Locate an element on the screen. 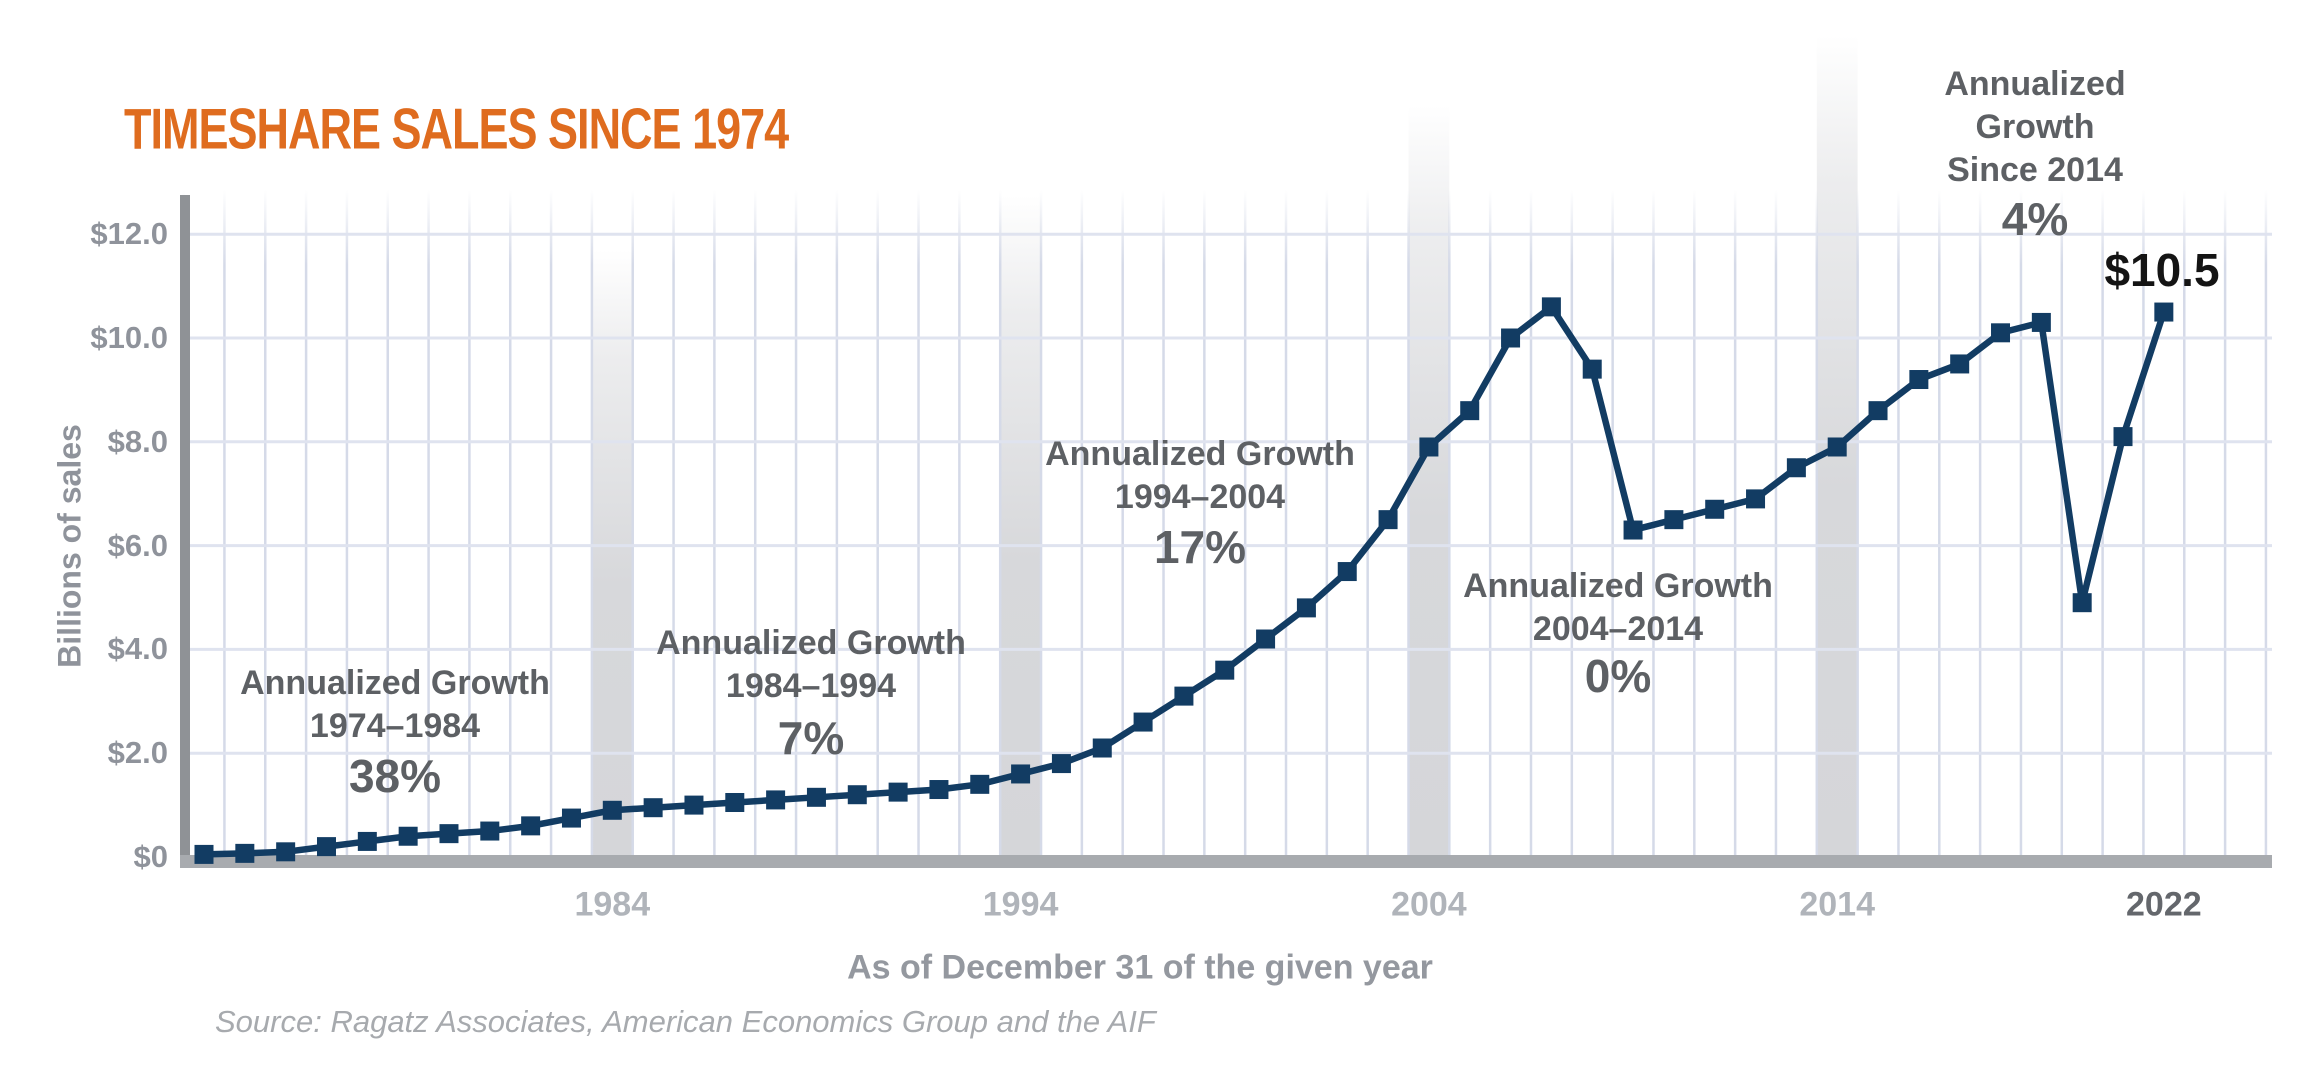 Image resolution: width=2306 pixels, height=1089 pixels. y-tick-label-20: $2.0 is located at coordinates (137, 753).